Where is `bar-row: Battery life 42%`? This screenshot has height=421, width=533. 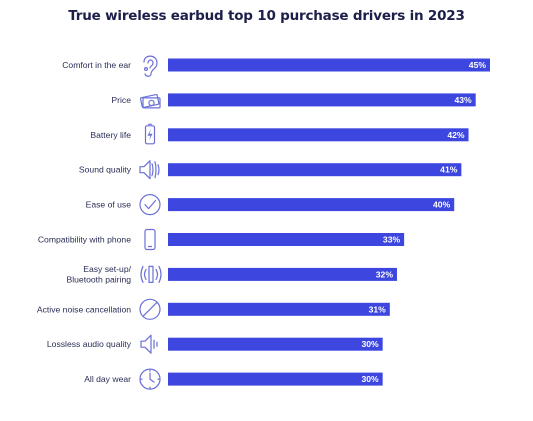
bar-row: Battery life 42% is located at coordinates (279, 134).